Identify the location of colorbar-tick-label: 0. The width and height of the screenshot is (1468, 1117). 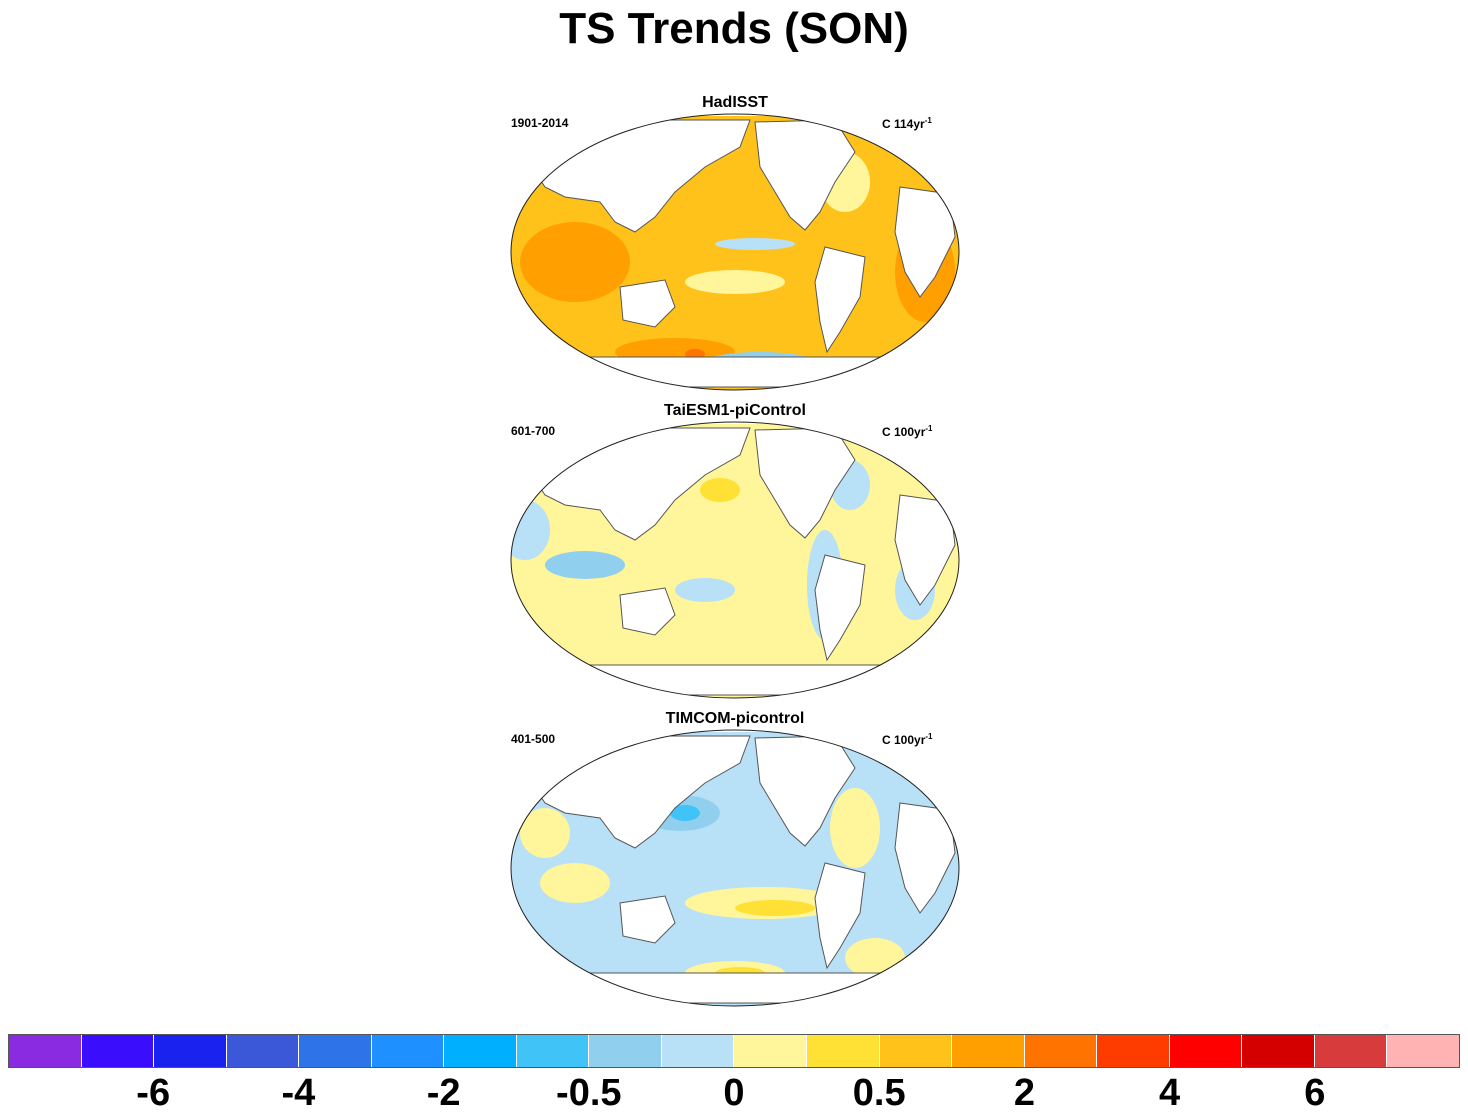
(734, 1093).